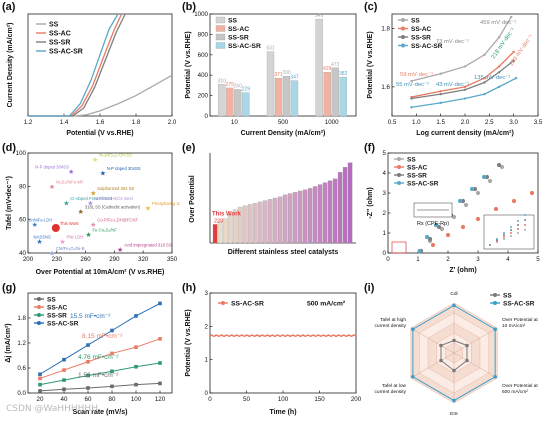 This screenshot has height=421, width=545. I want to click on bar-value-label: 473, so click(335, 65).